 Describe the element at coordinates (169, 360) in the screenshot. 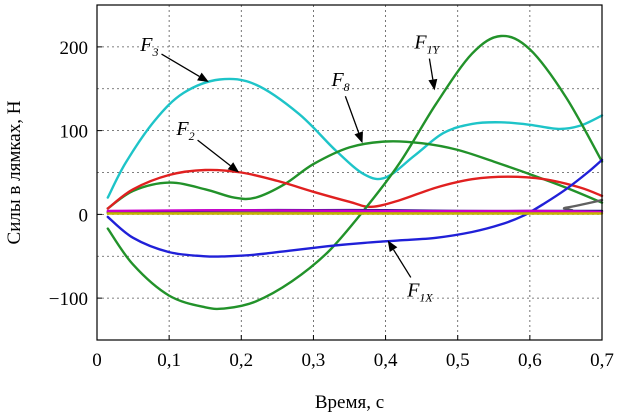

I see `x-tick-label: 0,1` at that location.